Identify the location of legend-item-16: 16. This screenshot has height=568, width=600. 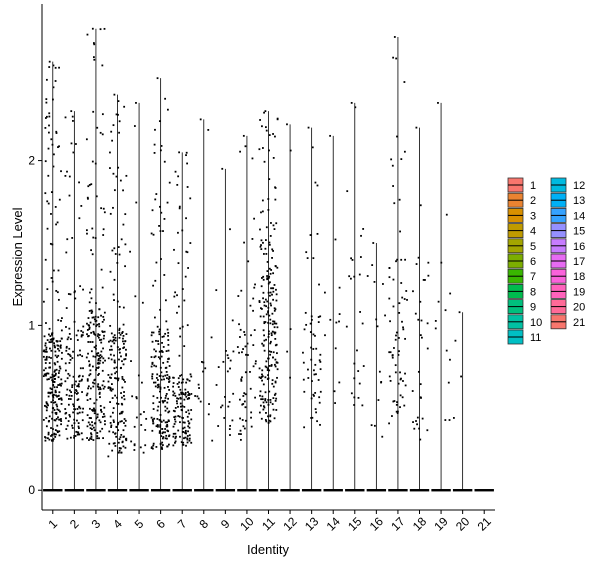
(567, 246).